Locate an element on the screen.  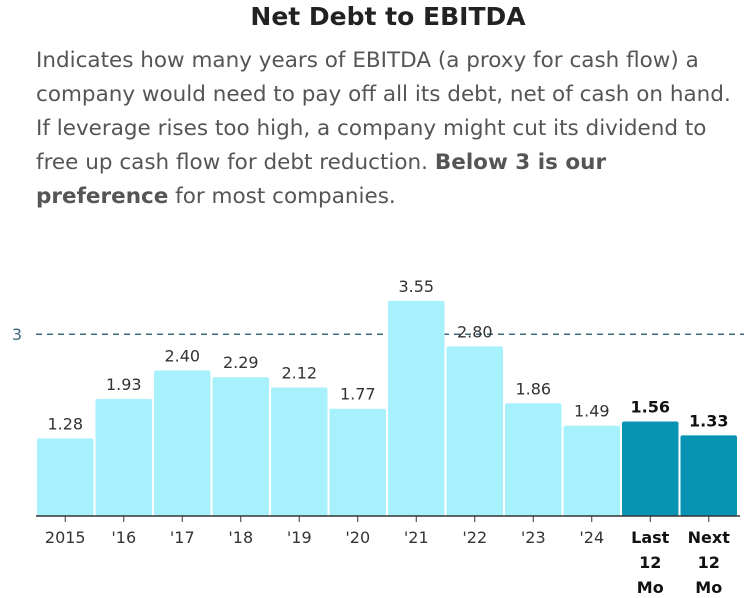
data-label: 1.28 is located at coordinates (65, 423).